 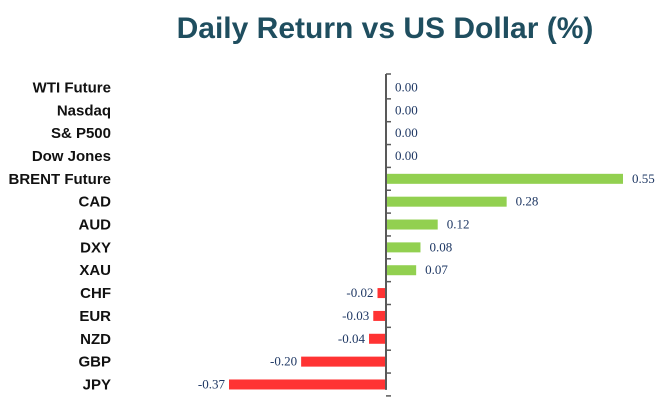 What do you see at coordinates (97, 384) in the screenshot?
I see `category-label: JPY` at bounding box center [97, 384].